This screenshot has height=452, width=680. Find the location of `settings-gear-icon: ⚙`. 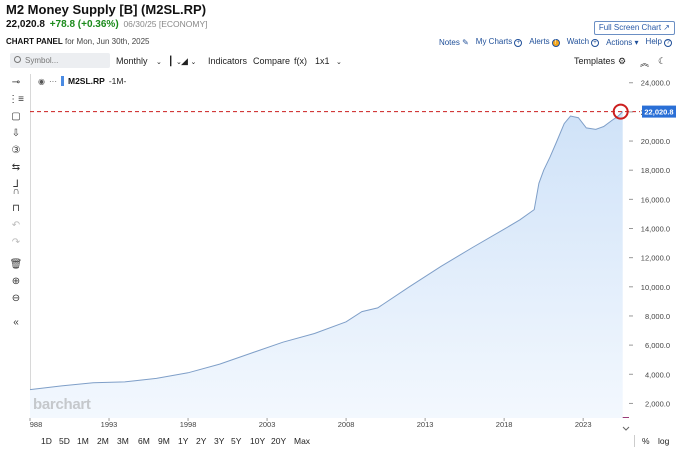

settings-gear-icon: ⚙ is located at coordinates (622, 61).